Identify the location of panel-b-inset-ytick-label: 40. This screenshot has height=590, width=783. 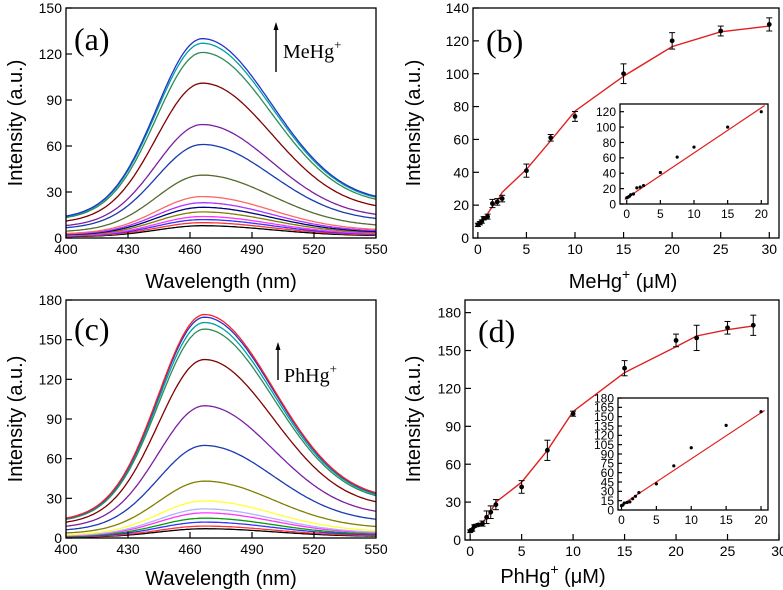
(610, 174).